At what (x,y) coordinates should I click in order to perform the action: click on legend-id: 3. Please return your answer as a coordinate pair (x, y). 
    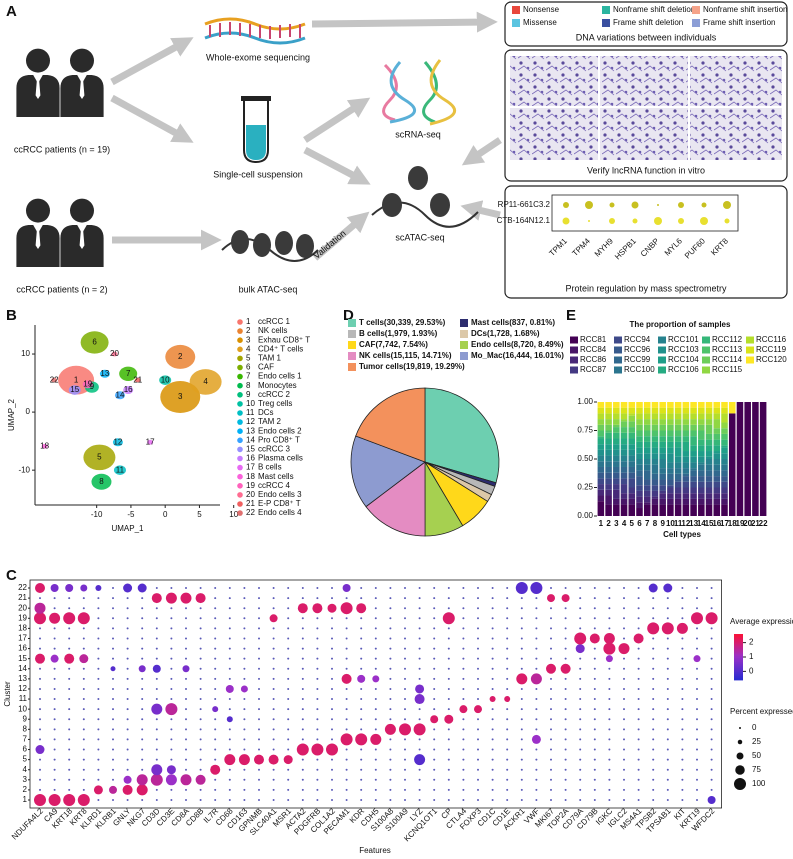
    Looking at the image, I should click on (248, 339).